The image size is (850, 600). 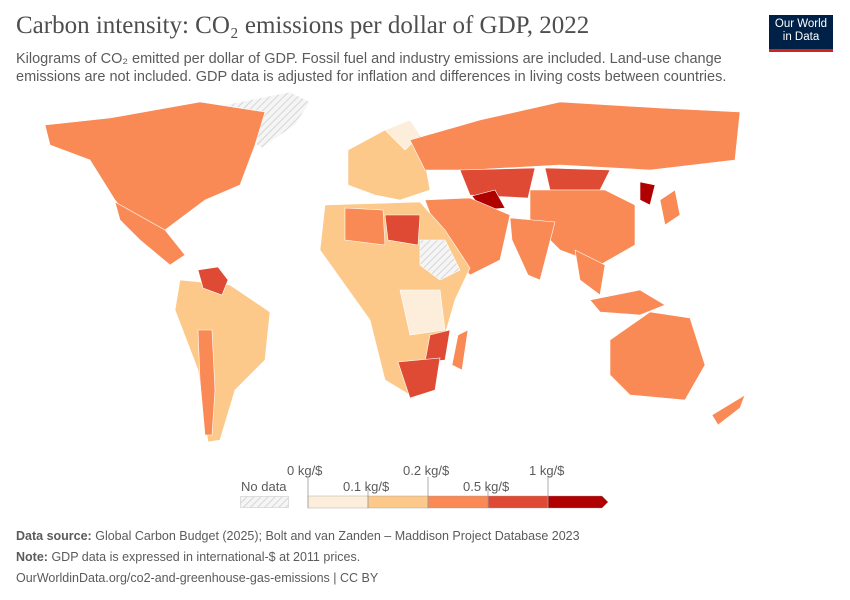 I want to click on region-south-america, so click(x=222, y=361).